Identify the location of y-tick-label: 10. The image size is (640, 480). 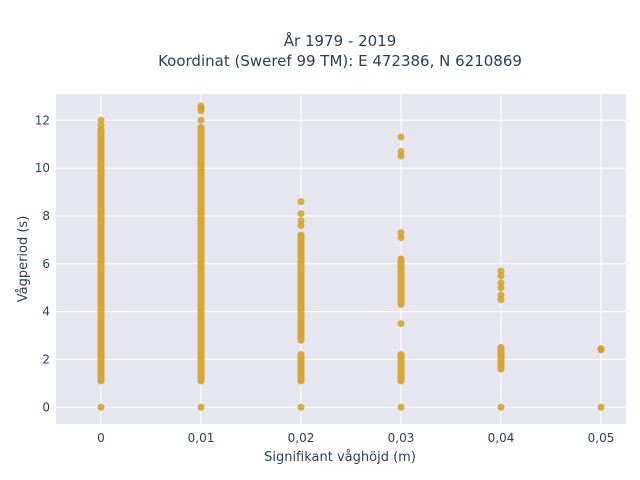
(42, 168).